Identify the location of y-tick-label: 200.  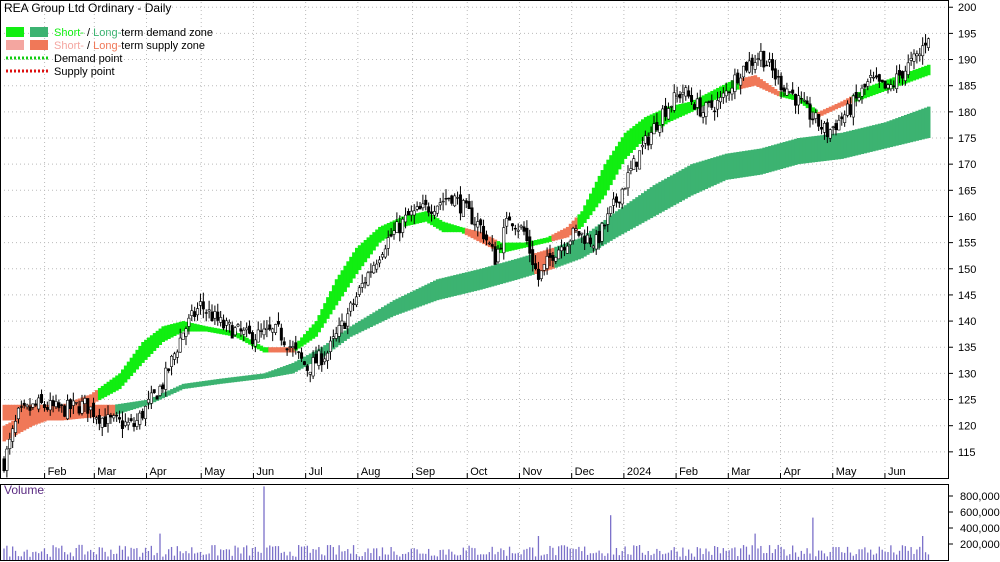
(967, 8).